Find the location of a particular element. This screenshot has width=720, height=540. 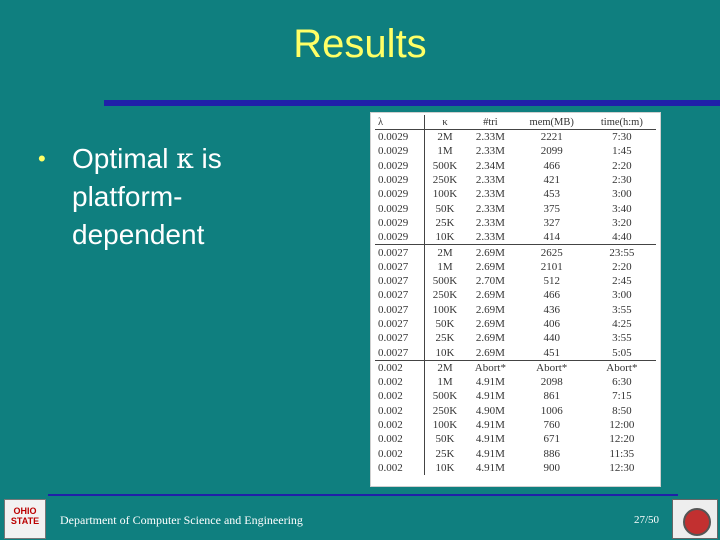

page-number: 27/50 is located at coordinates (647, 520).